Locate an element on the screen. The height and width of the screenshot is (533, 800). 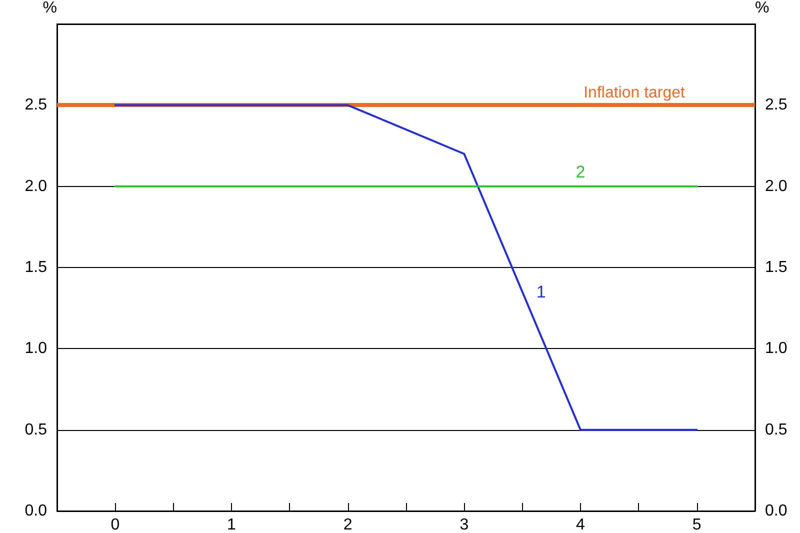
y-tick-label: 1.0 is located at coordinates (36, 349).